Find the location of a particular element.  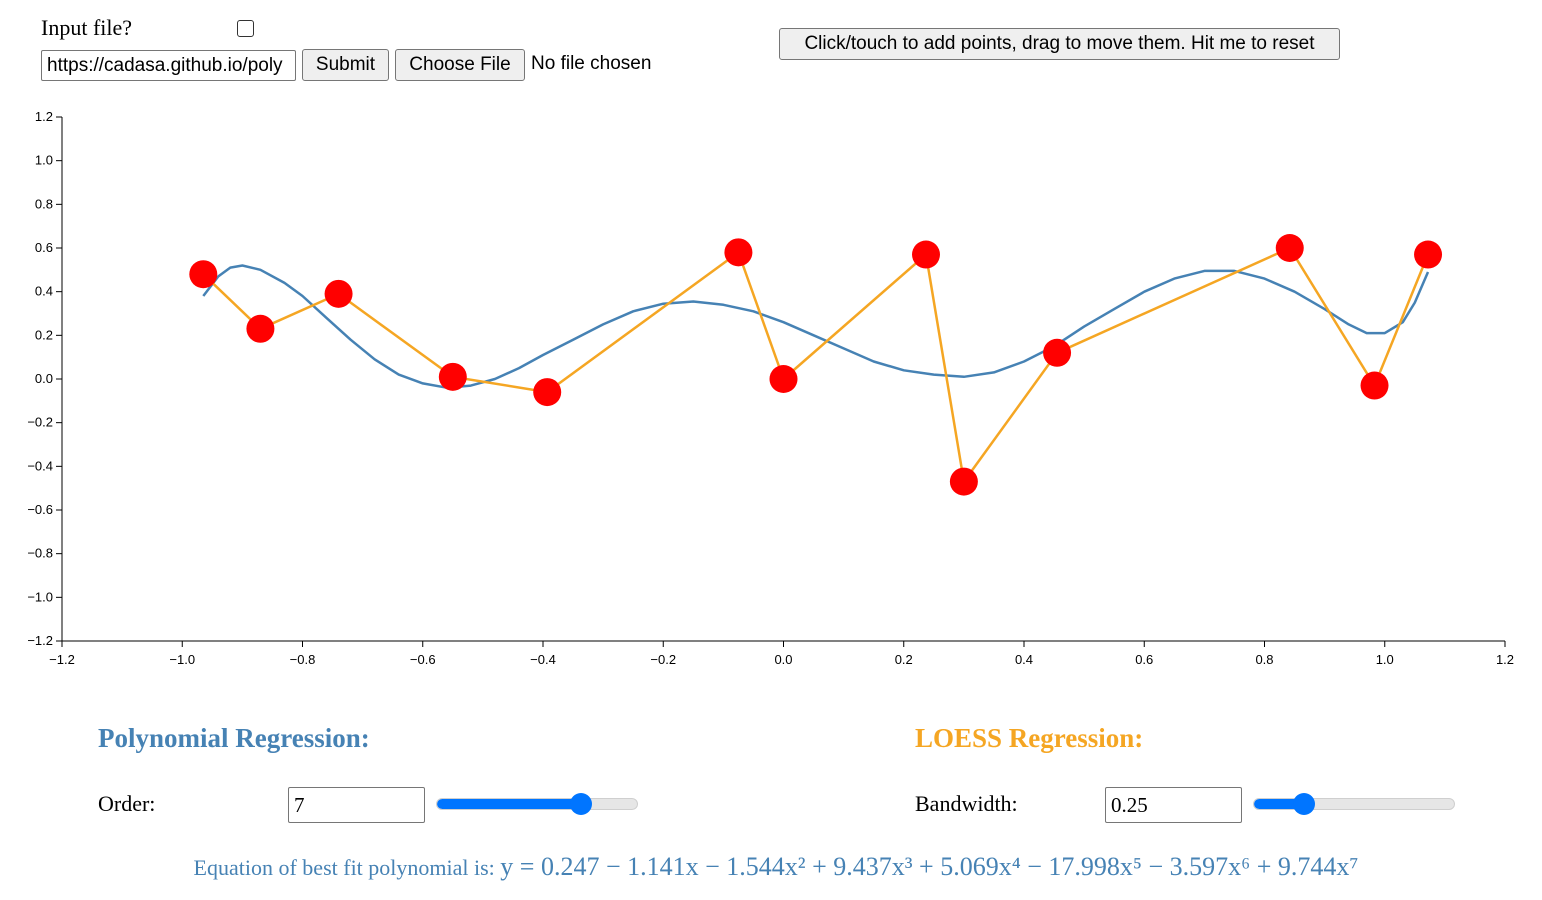

x-tick-label: 0.6 is located at coordinates (1144, 659).